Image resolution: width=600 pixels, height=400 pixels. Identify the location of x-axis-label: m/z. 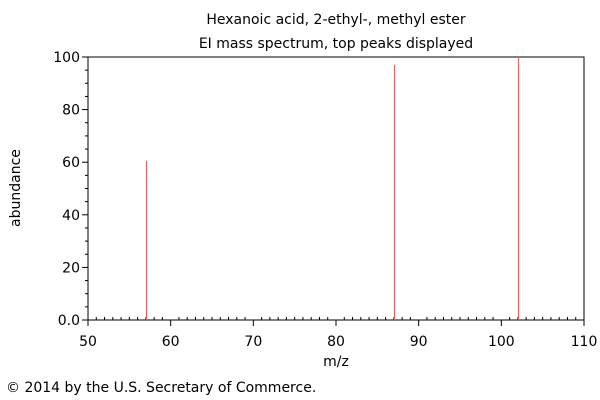
(336, 362).